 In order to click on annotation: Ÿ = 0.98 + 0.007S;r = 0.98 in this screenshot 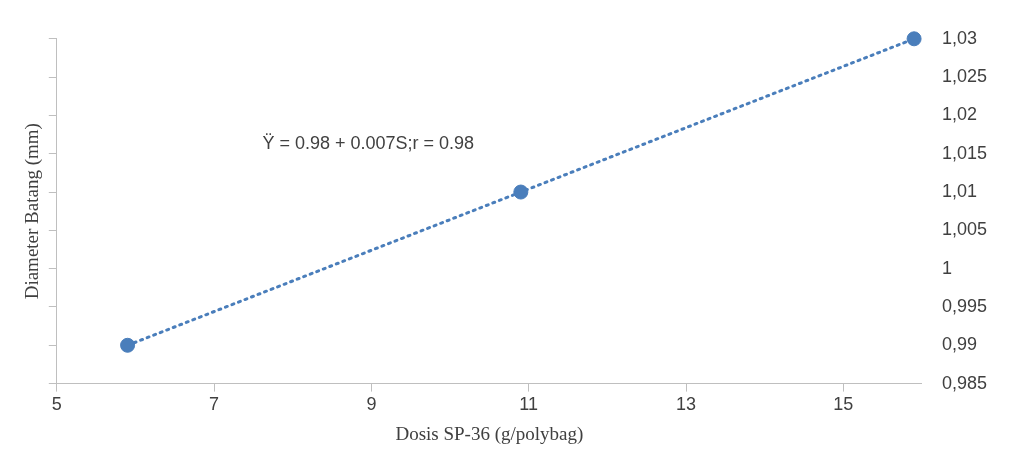, I will do `click(368, 142)`.